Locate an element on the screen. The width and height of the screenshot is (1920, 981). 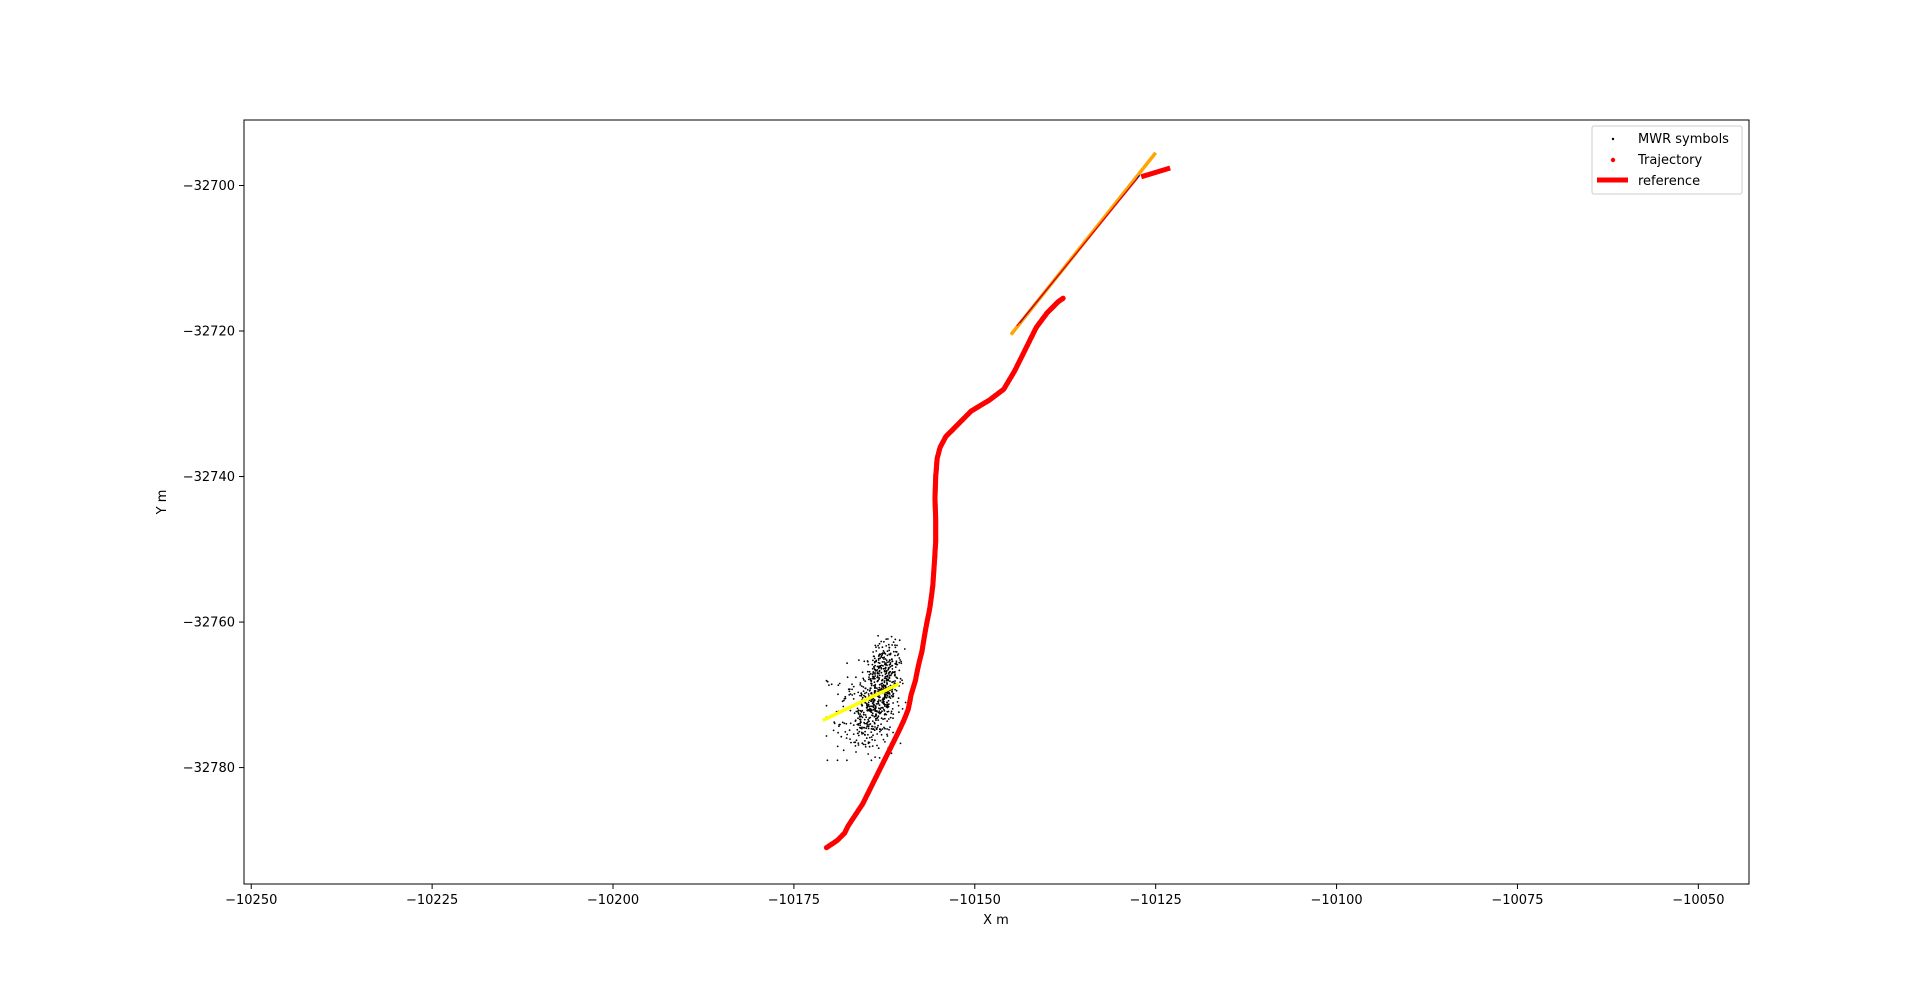
y-tick-label: −32700 is located at coordinates (209, 186).